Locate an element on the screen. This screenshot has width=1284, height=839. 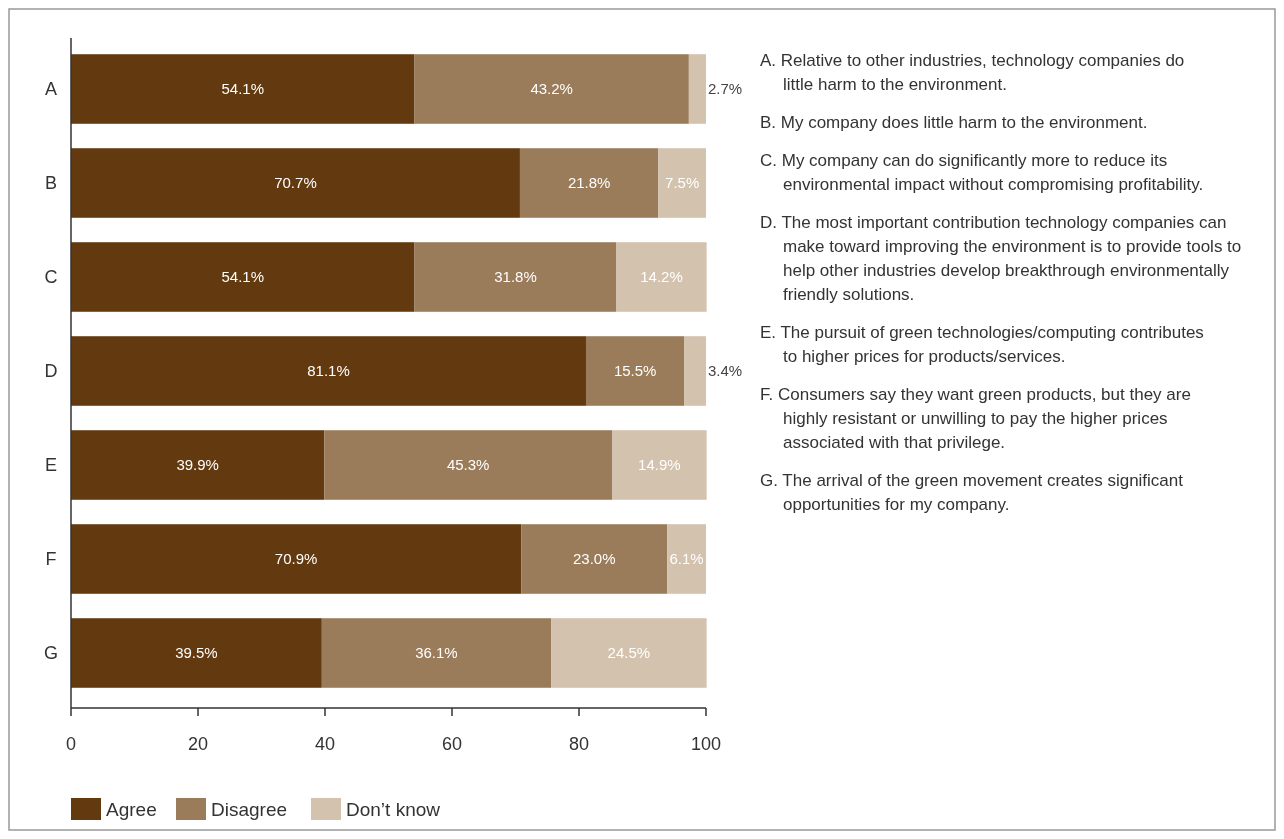
data-label: 39.9% is located at coordinates (197, 465).